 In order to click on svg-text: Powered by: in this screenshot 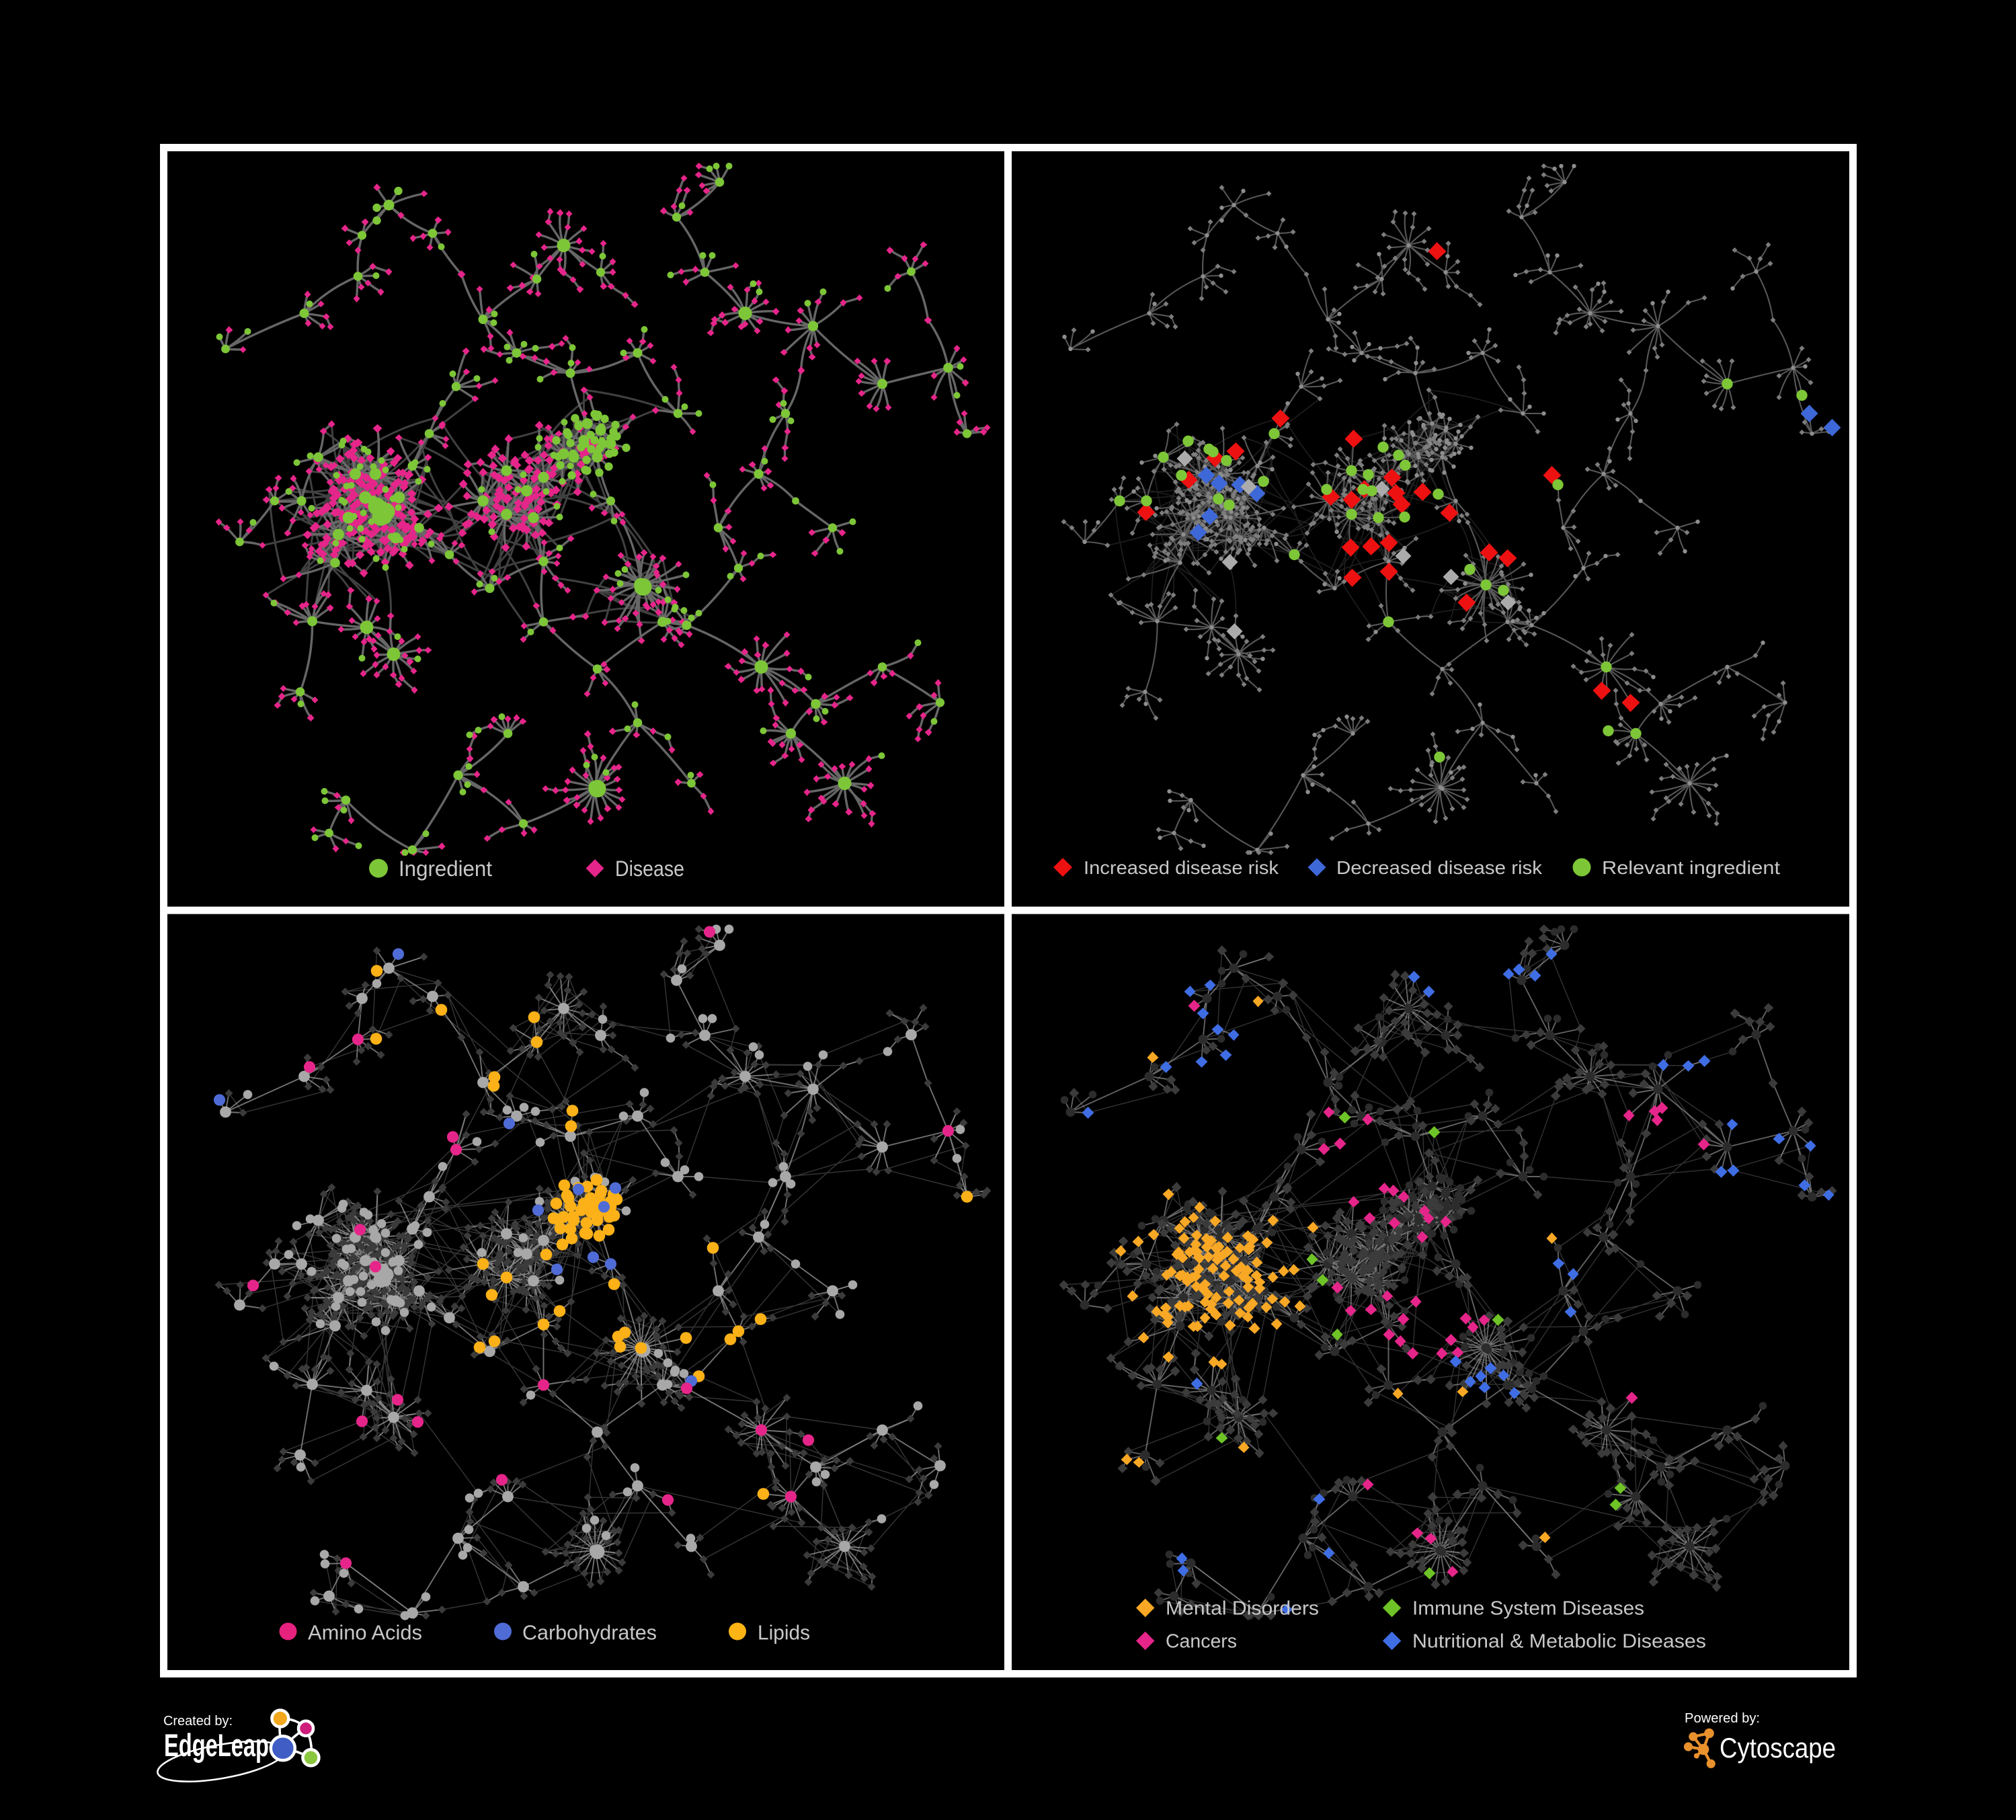, I will do `click(1722, 1718)`.